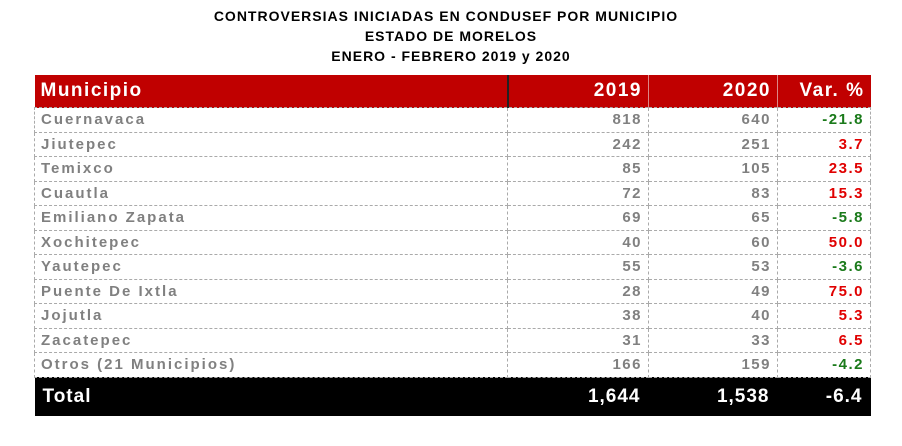  Describe the element at coordinates (713, 144) in the screenshot. I see `cell-value-2020: 251` at that location.